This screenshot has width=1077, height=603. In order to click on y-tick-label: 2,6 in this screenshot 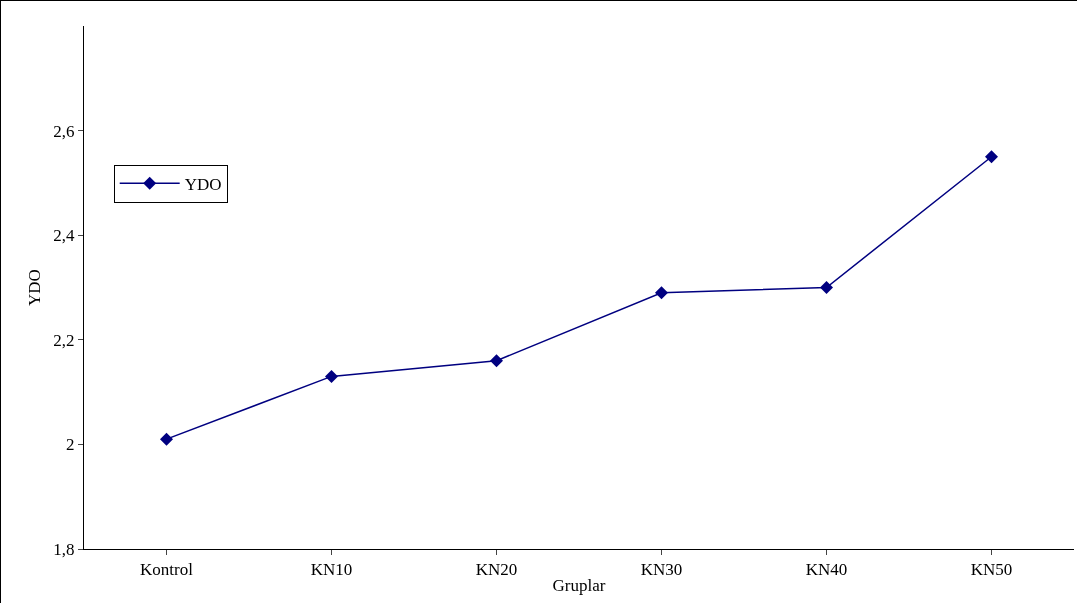, I will do `click(64, 131)`.